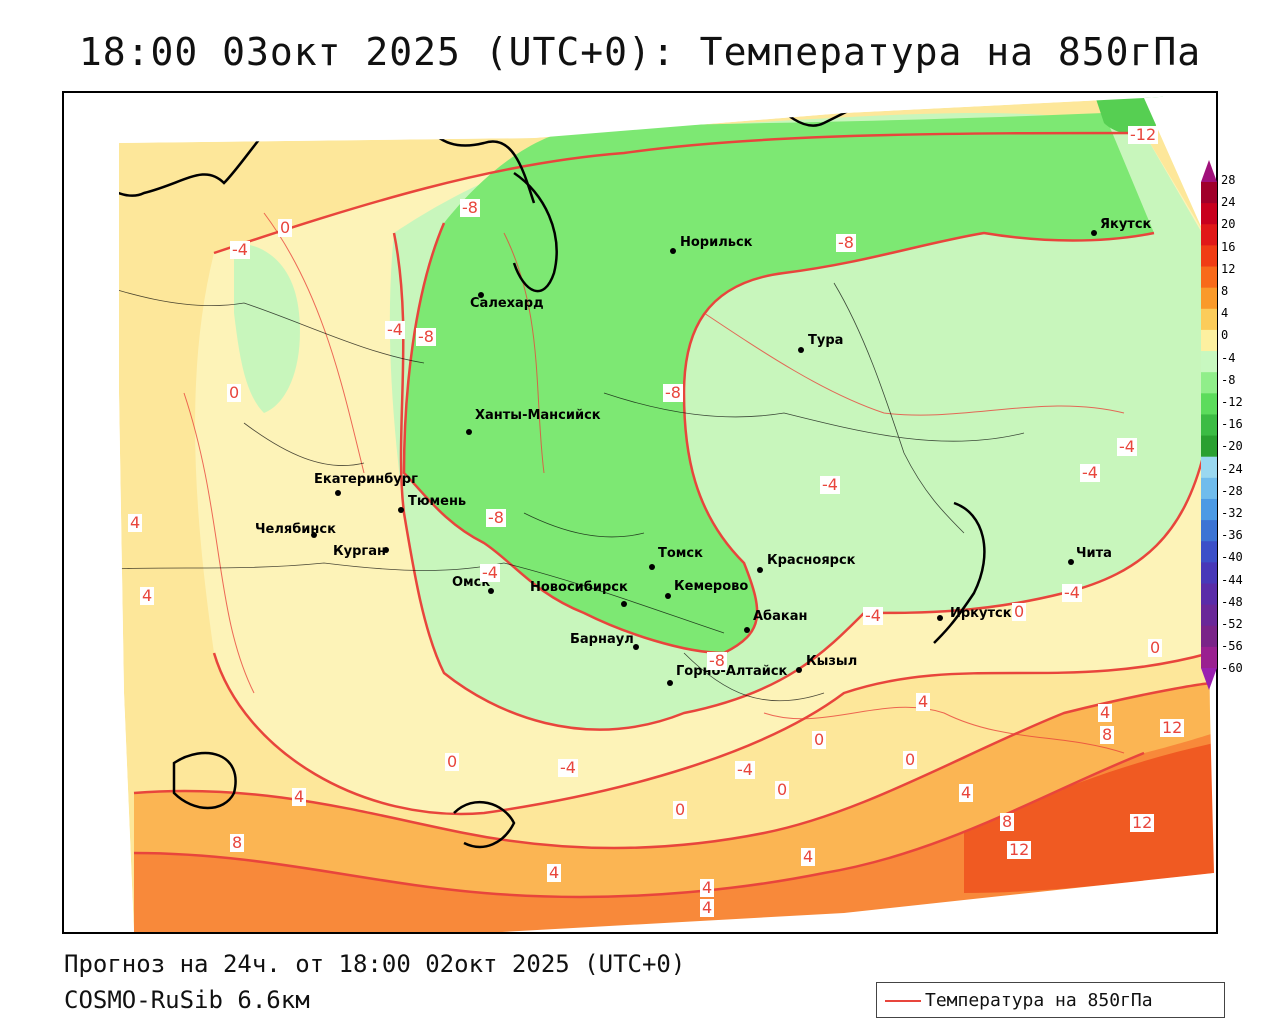 The image size is (1280, 1024). I want to click on colorbar-tick-label: -60, so click(1232, 668).